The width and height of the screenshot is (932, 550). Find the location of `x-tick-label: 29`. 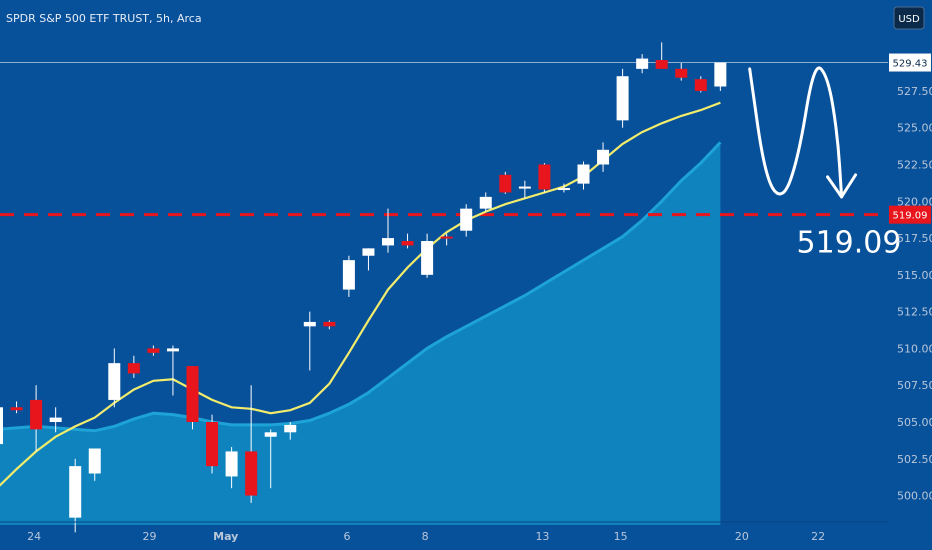

x-tick-label: 29 is located at coordinates (149, 536).